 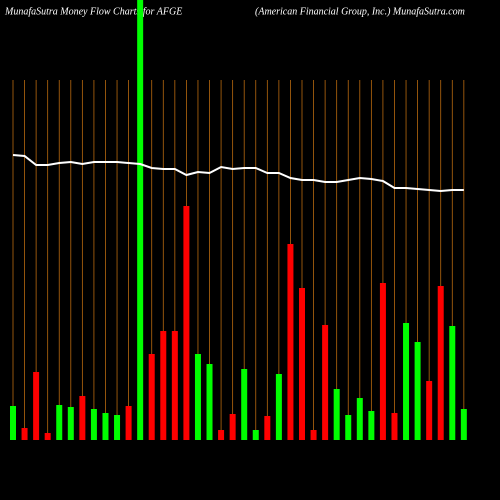 What do you see at coordinates (93, 11) in the screenshot?
I see `chart-title: MunafaSutra Money Flow Charts for AFGE` at bounding box center [93, 11].